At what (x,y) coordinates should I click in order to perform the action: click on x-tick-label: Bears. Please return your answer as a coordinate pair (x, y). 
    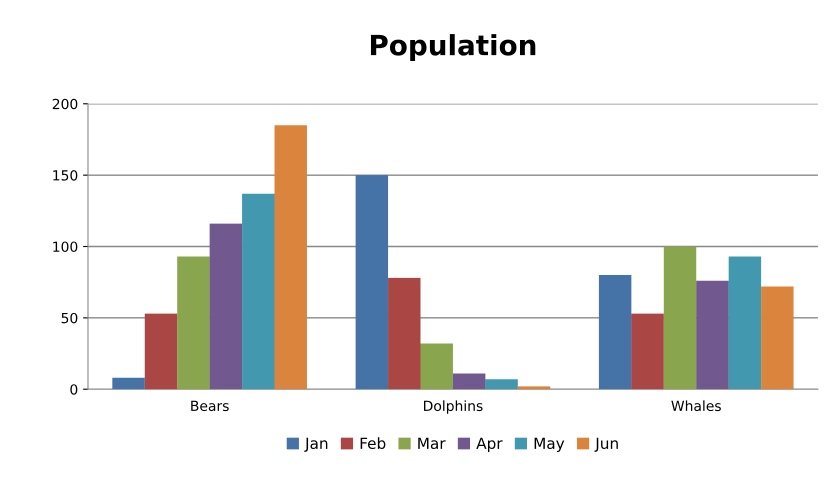
    Looking at the image, I should click on (210, 406).